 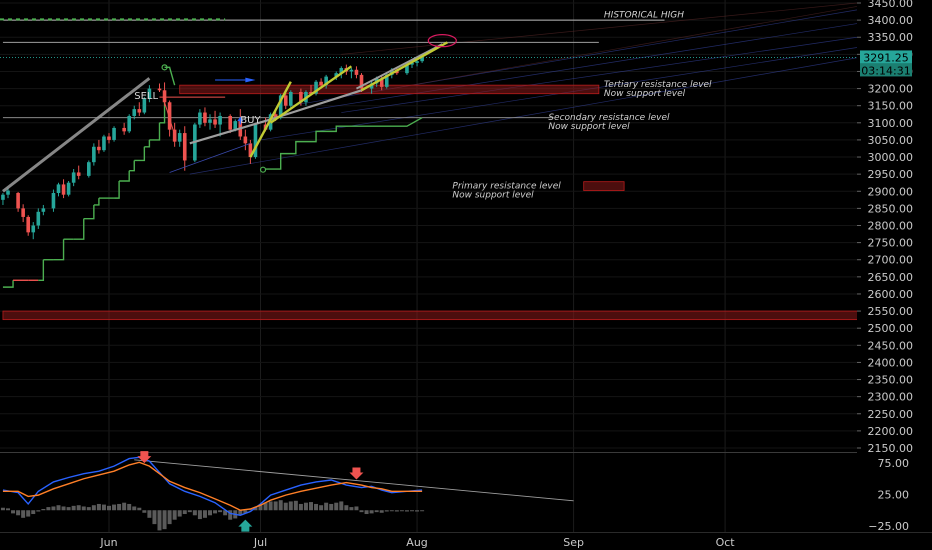 What do you see at coordinates (442, 41) in the screenshot?
I see `highlight-ellipse` at bounding box center [442, 41].